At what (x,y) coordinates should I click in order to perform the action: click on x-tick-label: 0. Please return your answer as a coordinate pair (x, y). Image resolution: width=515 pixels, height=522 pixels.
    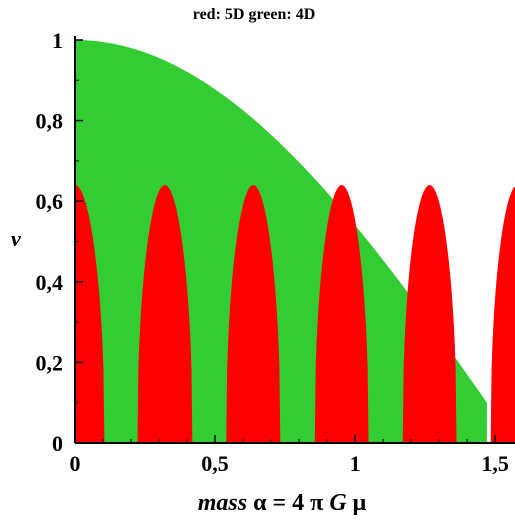
    Looking at the image, I should click on (75, 463).